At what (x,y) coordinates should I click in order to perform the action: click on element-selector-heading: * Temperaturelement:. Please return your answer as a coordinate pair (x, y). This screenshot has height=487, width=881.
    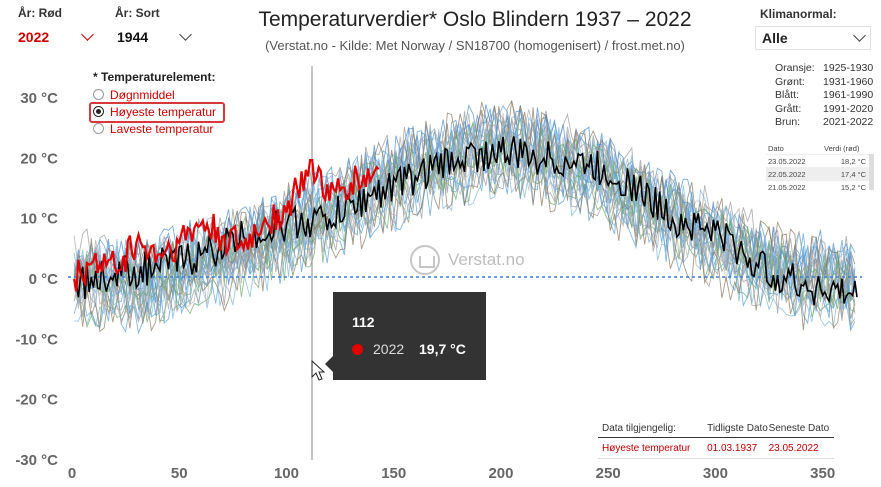
    Looking at the image, I should click on (154, 77).